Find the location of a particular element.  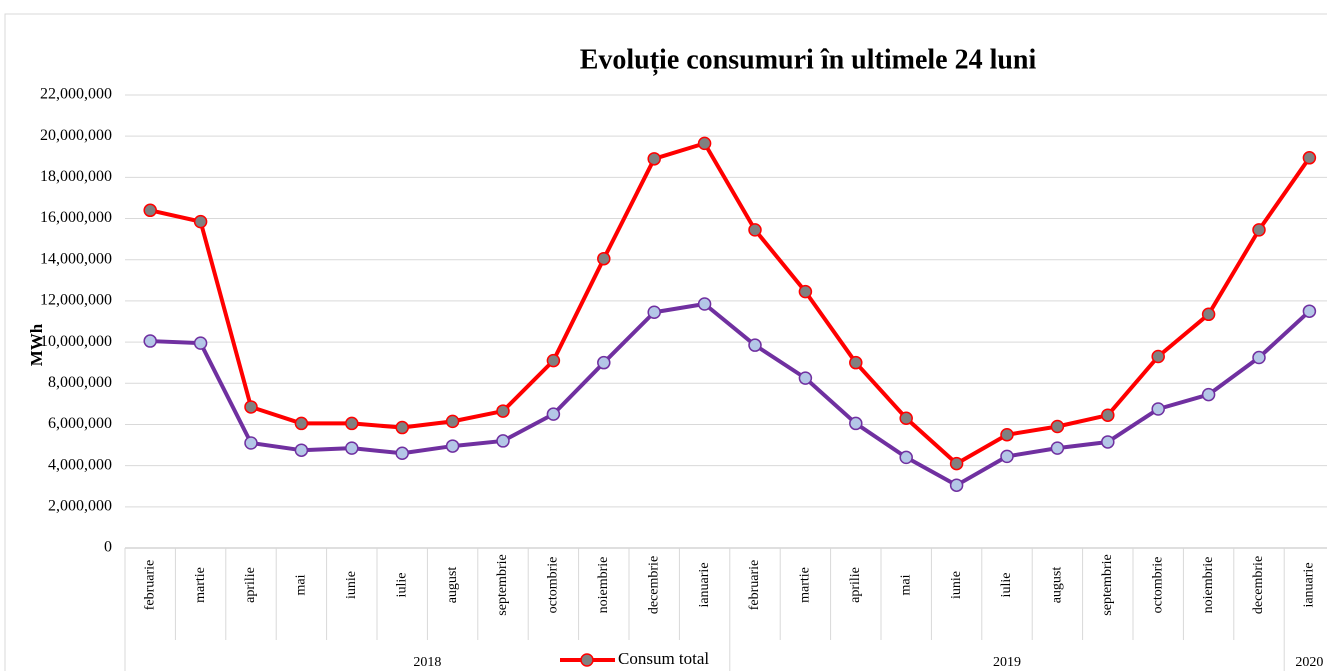

y-tick-label: 20,000,000 is located at coordinates (76, 135).